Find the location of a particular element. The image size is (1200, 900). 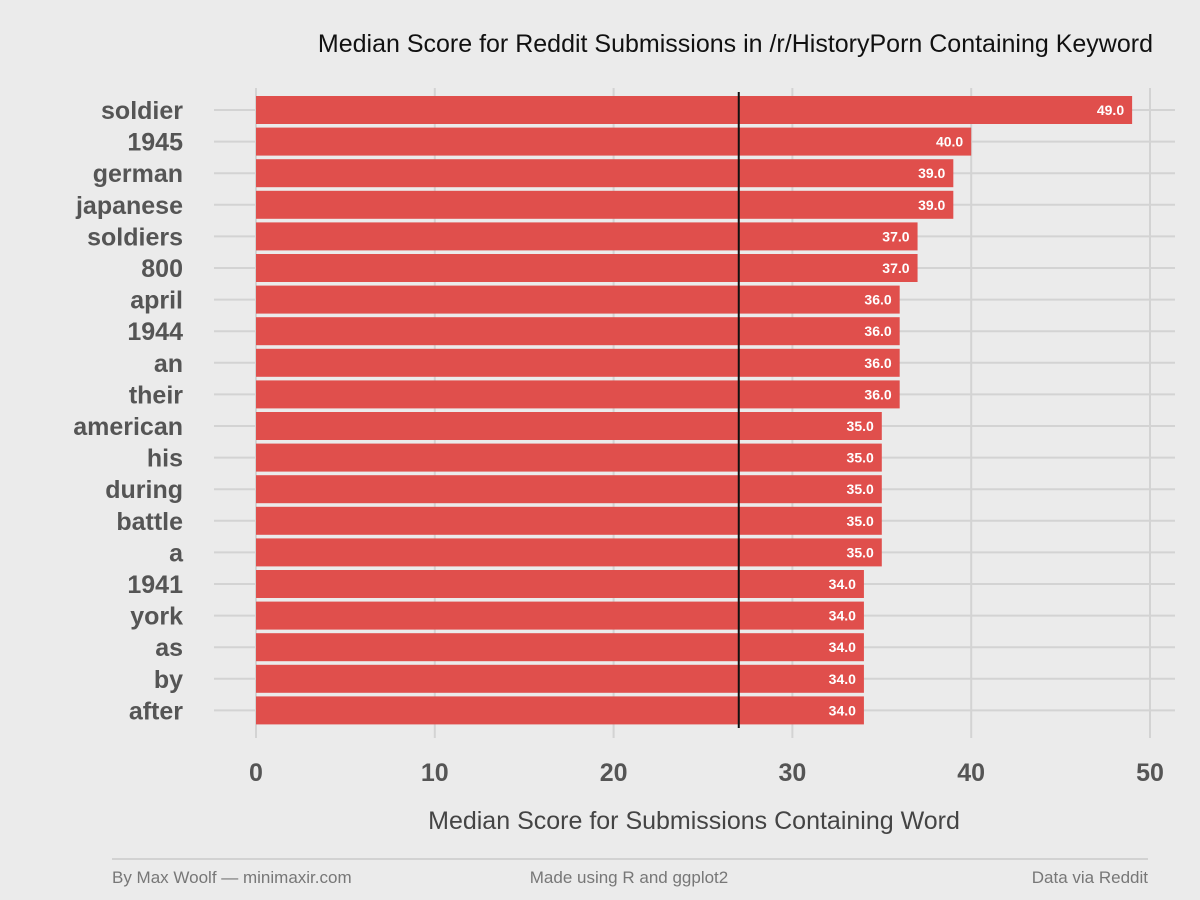

category-label-after: after is located at coordinates (156, 711).